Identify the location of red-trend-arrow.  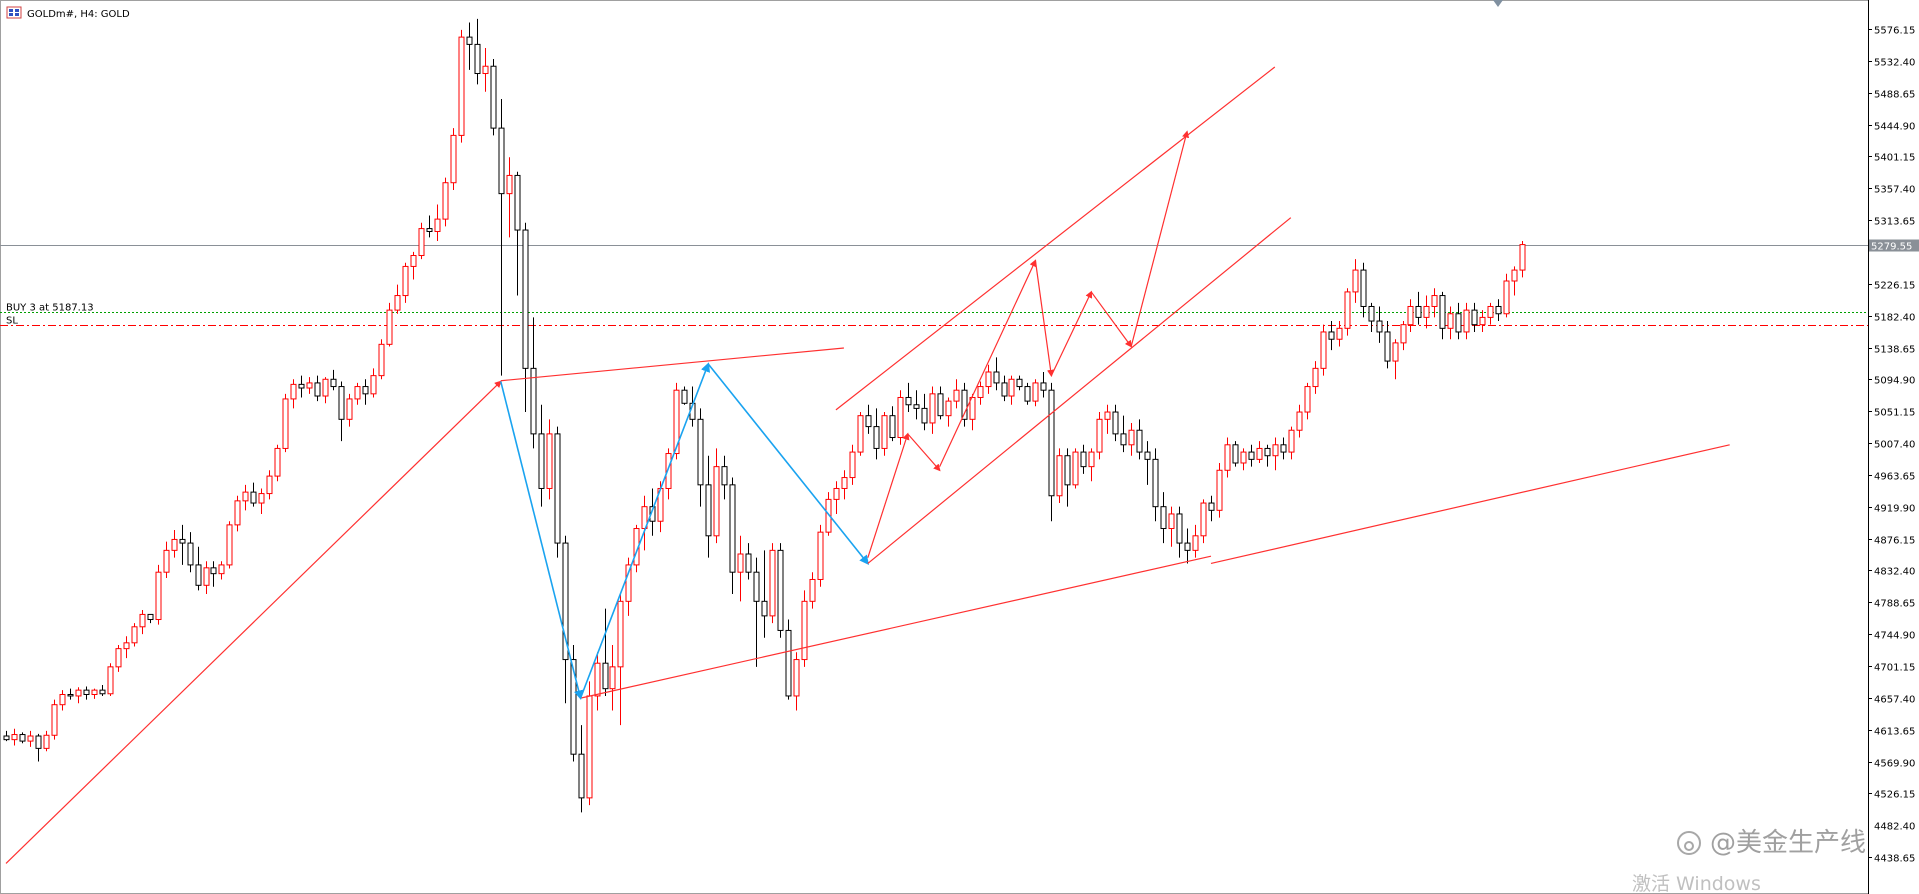
(253, 622).